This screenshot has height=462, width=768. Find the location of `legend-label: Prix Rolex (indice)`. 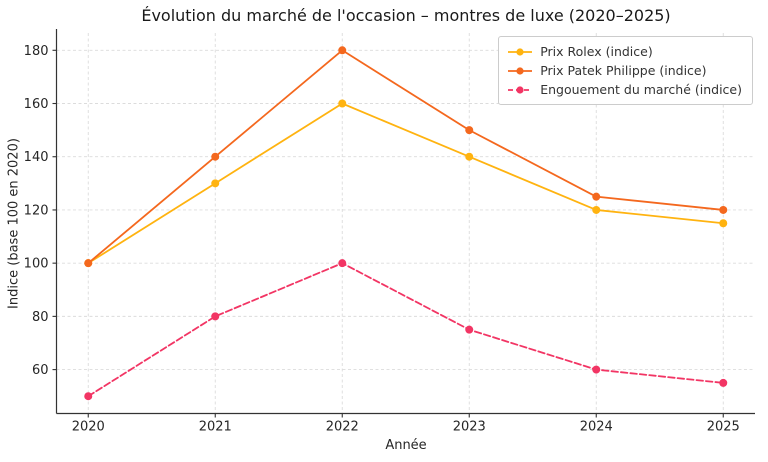

legend-label: Prix Rolex (indice) is located at coordinates (596, 51).